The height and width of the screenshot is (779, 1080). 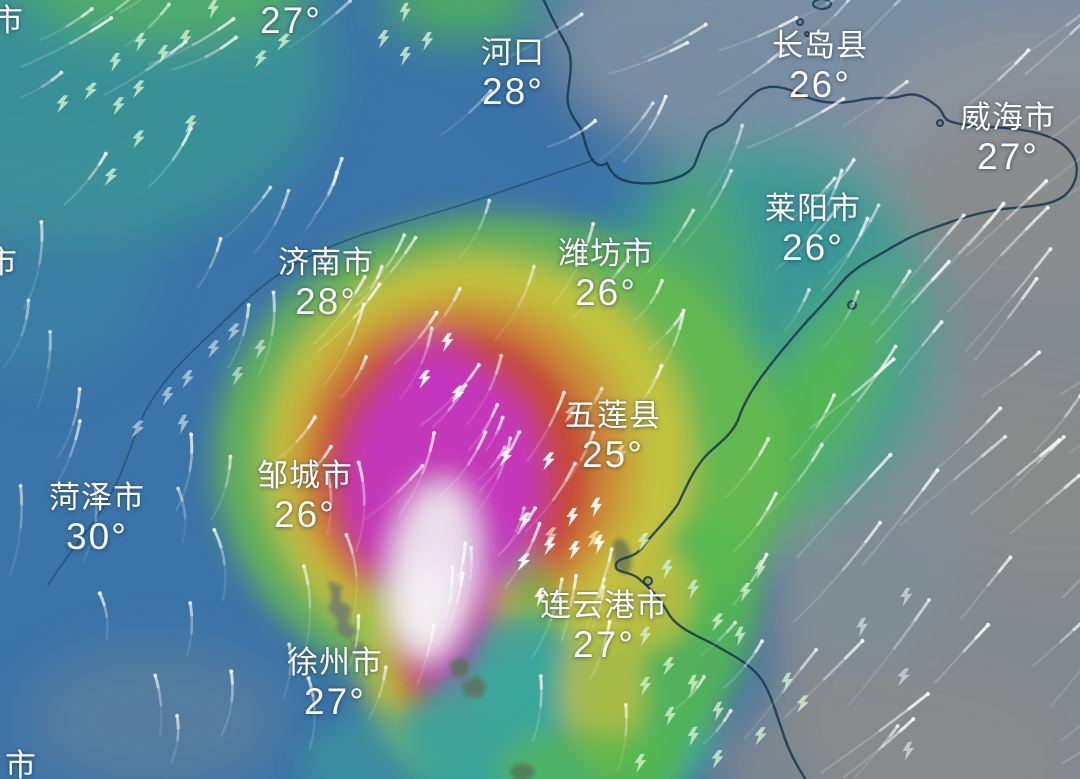 I want to click on city-name: 莱阳市, so click(x=813, y=208).